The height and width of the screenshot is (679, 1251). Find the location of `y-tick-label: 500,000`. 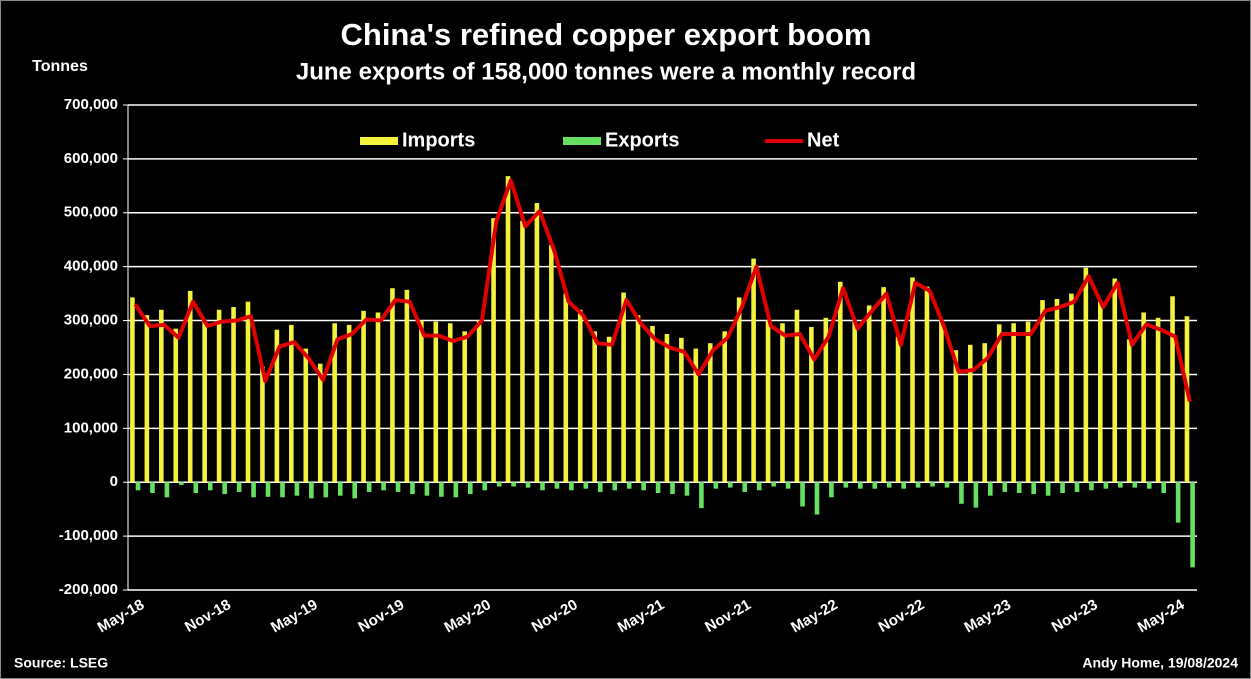

y-tick-label: 500,000 is located at coordinates (91, 212).